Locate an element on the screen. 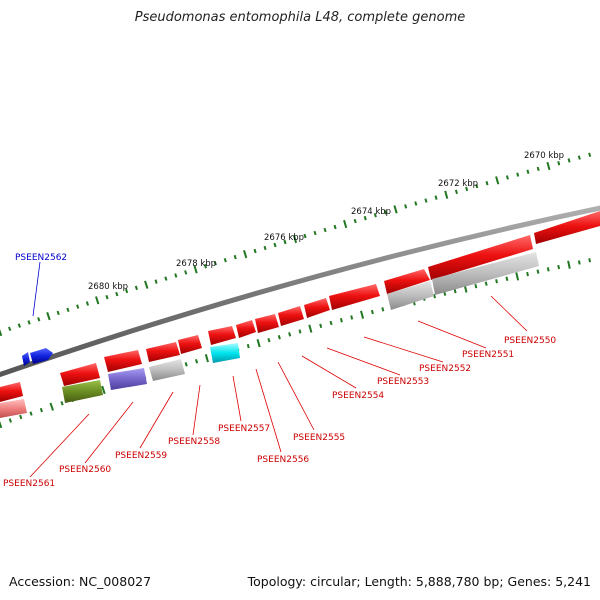  accession-text: Accession: NC_008027 is located at coordinates (80, 581).